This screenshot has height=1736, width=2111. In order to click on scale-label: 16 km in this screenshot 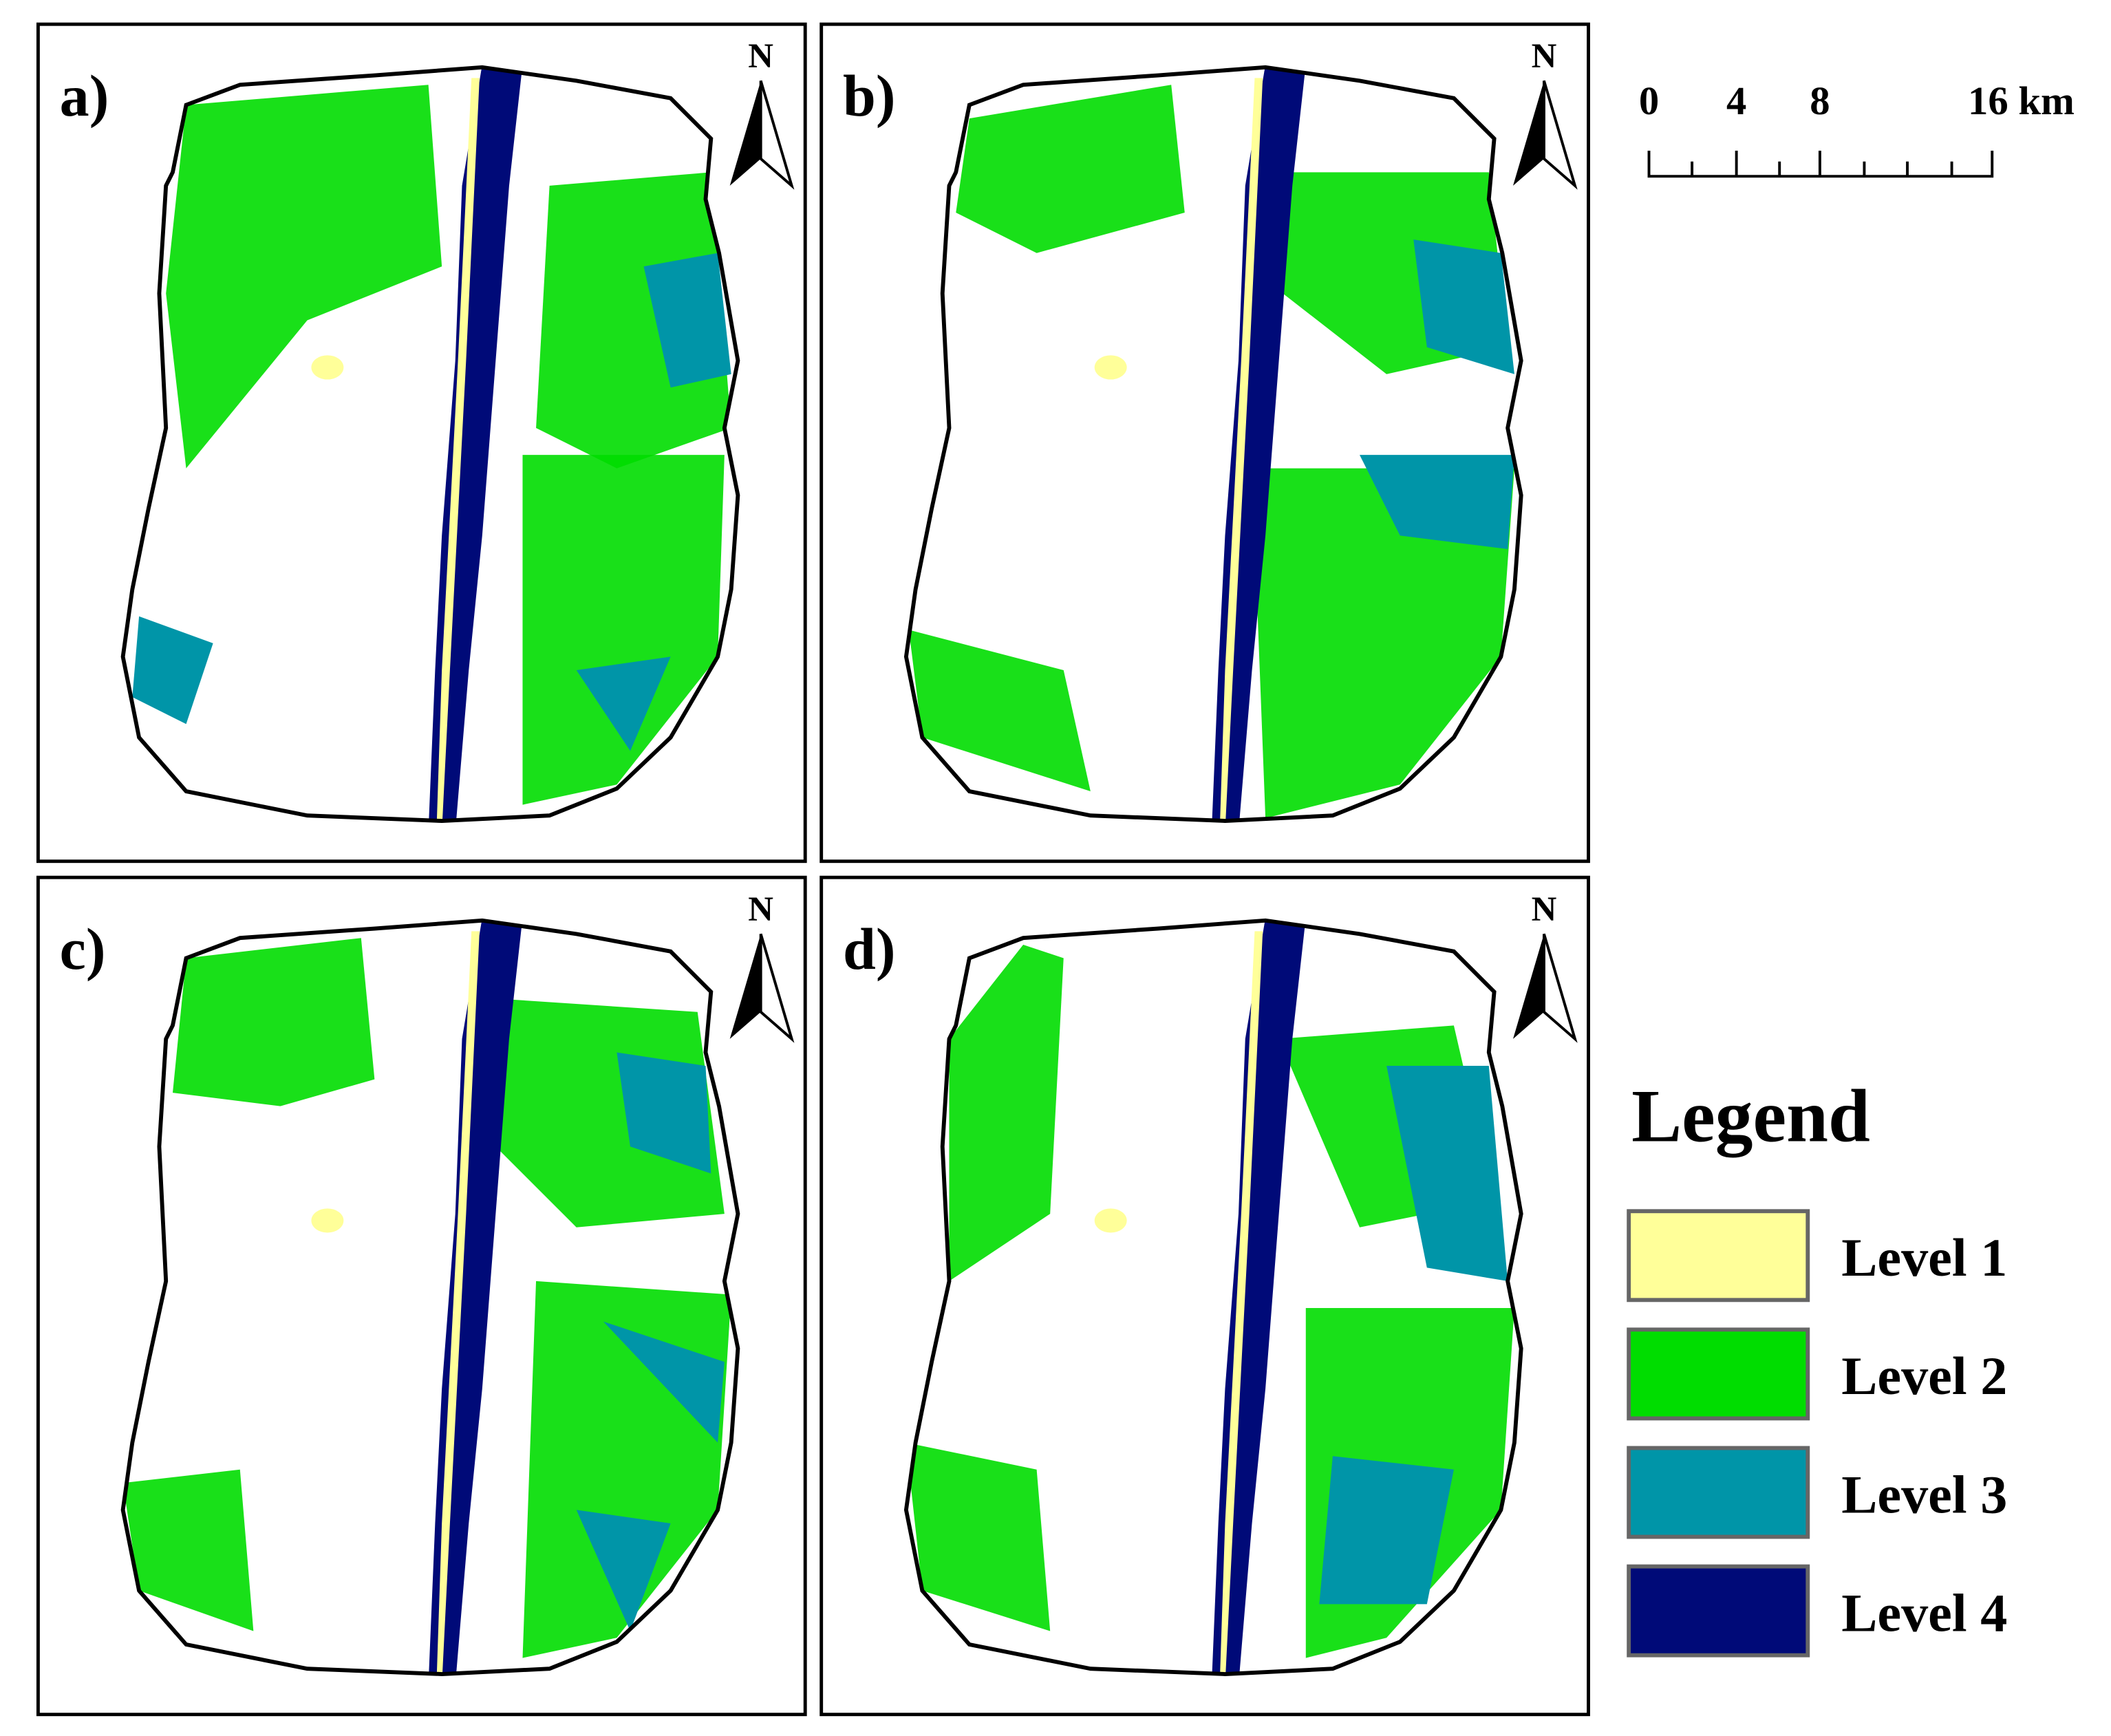, I will do `click(2021, 100)`.